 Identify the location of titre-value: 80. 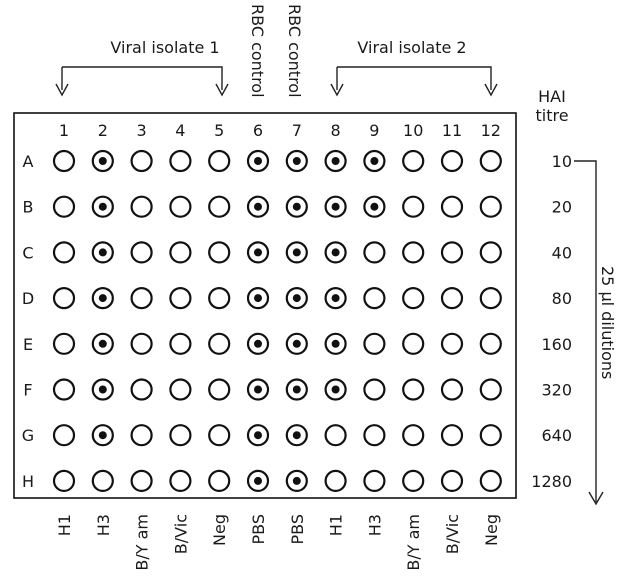
(562, 298).